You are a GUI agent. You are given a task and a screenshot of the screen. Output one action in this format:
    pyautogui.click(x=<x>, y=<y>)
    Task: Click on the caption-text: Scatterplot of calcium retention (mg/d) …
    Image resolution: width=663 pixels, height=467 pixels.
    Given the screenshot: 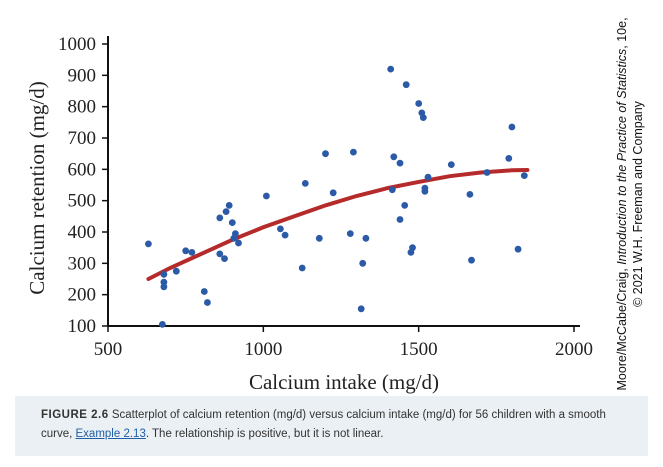 What is the action you would take?
    pyautogui.click(x=323, y=424)
    